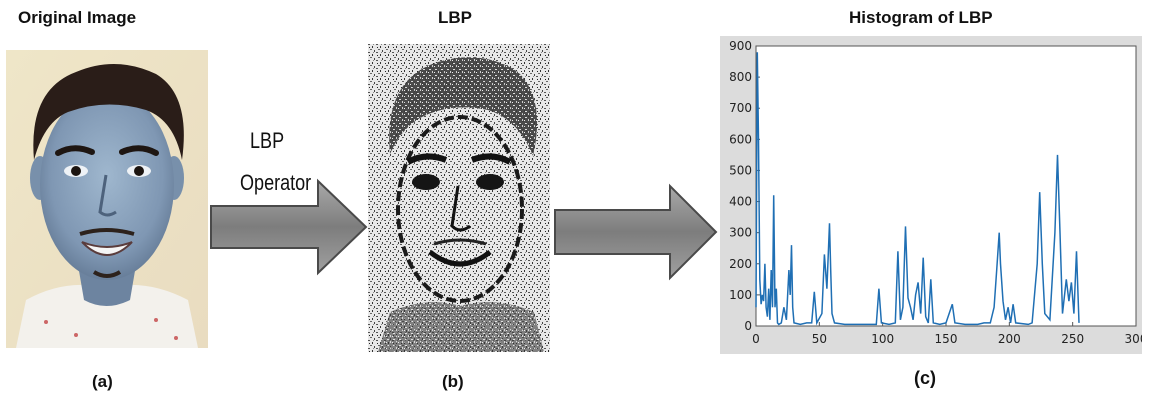 This screenshot has width=1152, height=394. I want to click on histogram-title: Histogram of LBP, so click(921, 17).